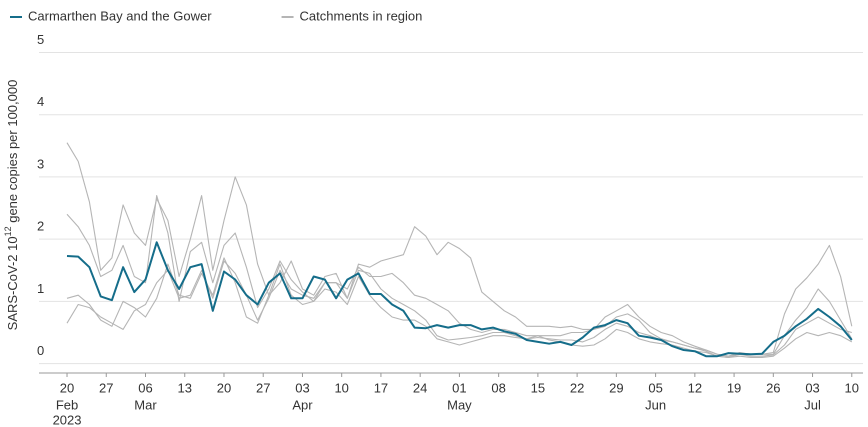 This screenshot has width=868, height=427. Describe the element at coordinates (538, 387) in the screenshot. I see `x-tick-label: 15` at that location.